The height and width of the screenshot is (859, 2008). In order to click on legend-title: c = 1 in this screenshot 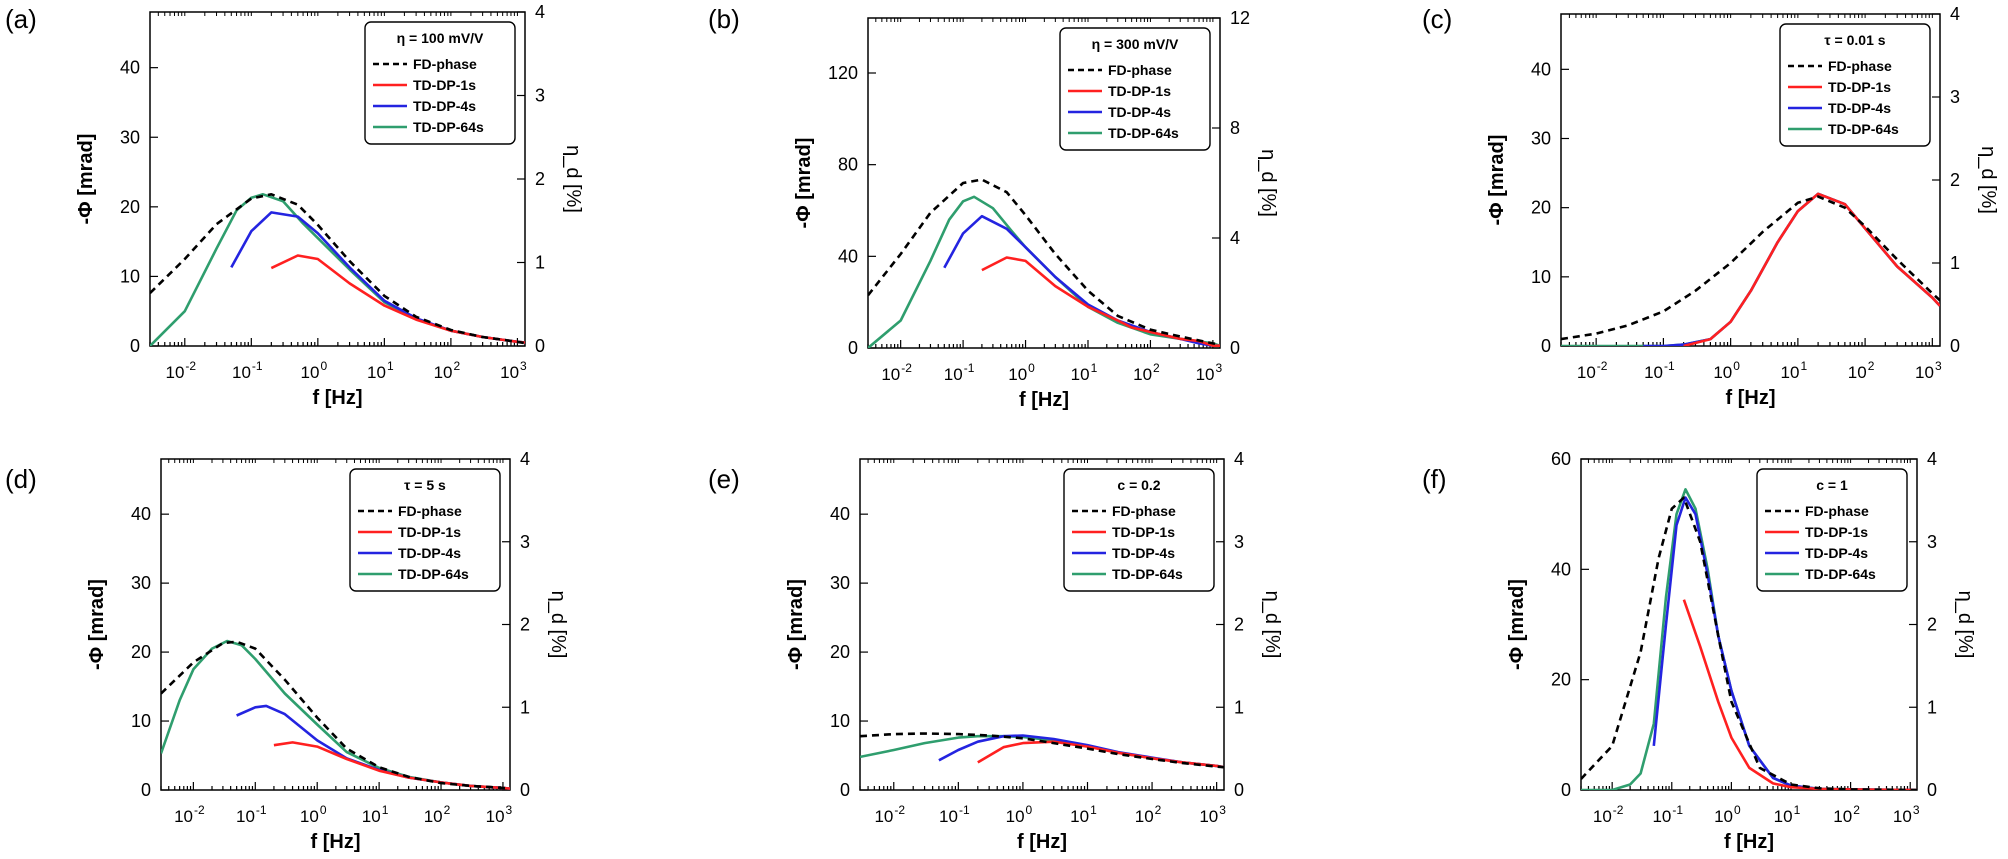, I will do `click(1832, 485)`.